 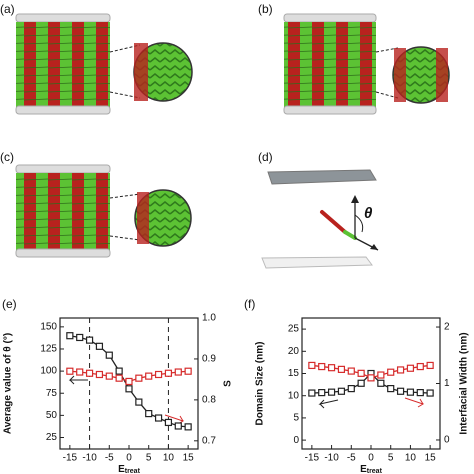 What do you see at coordinates (260, 384) in the screenshot?
I see `y-axis-label: Domain Size (nm)` at bounding box center [260, 384].